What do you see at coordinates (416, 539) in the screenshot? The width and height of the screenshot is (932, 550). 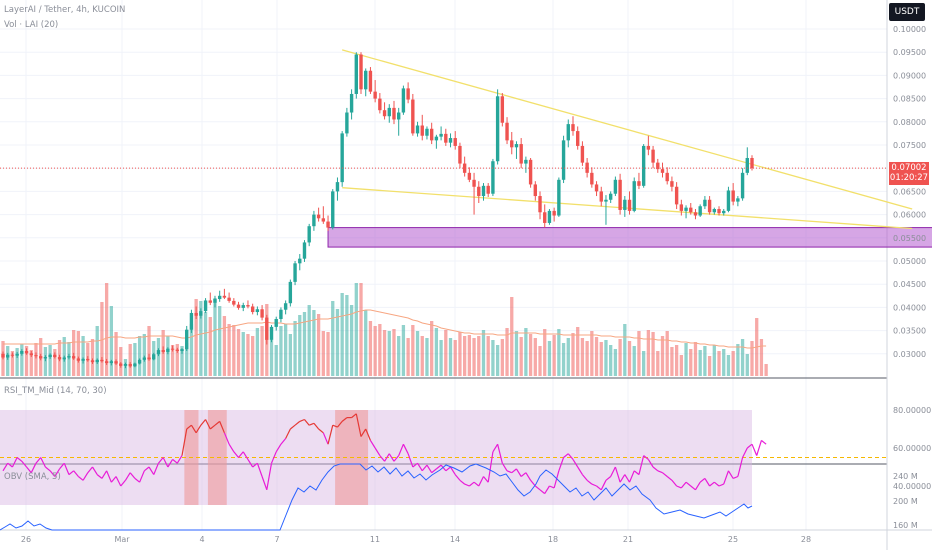 I see `time-axis: 26 Mar 4 7 11 14 18 21 25 28` at bounding box center [416, 539].